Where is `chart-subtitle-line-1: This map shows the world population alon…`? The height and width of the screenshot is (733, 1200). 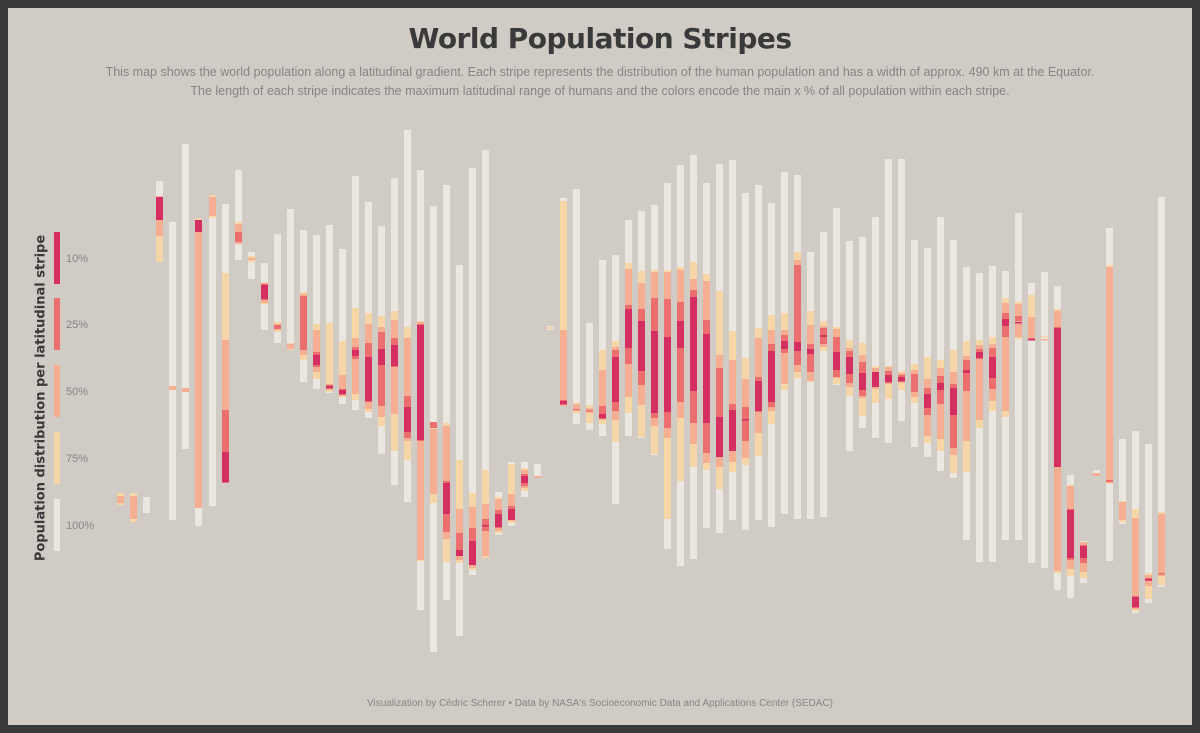 chart-subtitle-line-1: This map shows the world population alon… is located at coordinates (600, 72).